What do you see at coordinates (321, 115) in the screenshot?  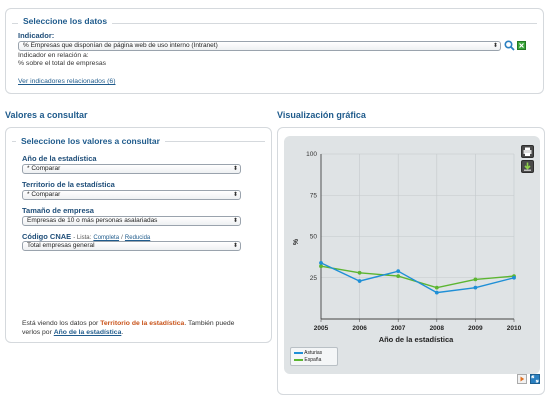 I see `chart-heading: Visualización gráfica` at bounding box center [321, 115].